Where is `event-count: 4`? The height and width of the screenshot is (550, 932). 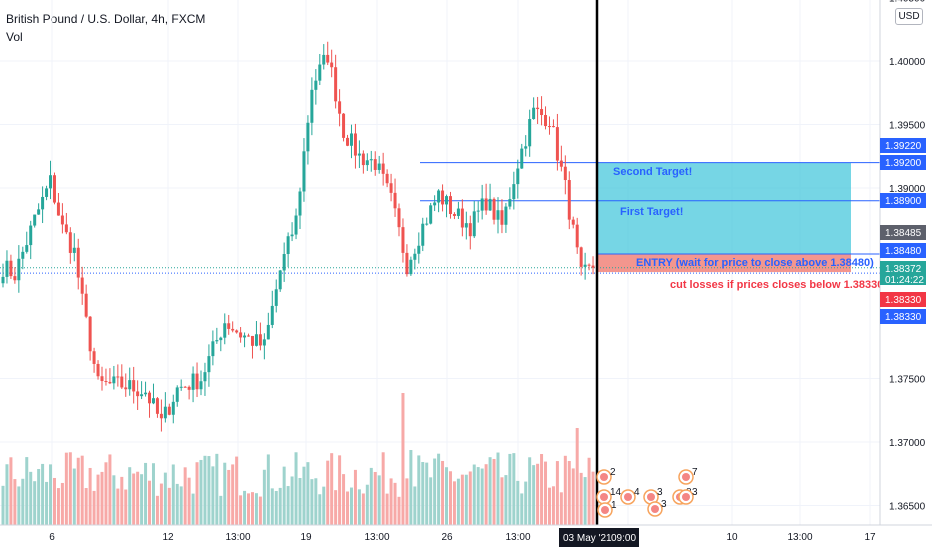 event-count: 4 is located at coordinates (637, 492).